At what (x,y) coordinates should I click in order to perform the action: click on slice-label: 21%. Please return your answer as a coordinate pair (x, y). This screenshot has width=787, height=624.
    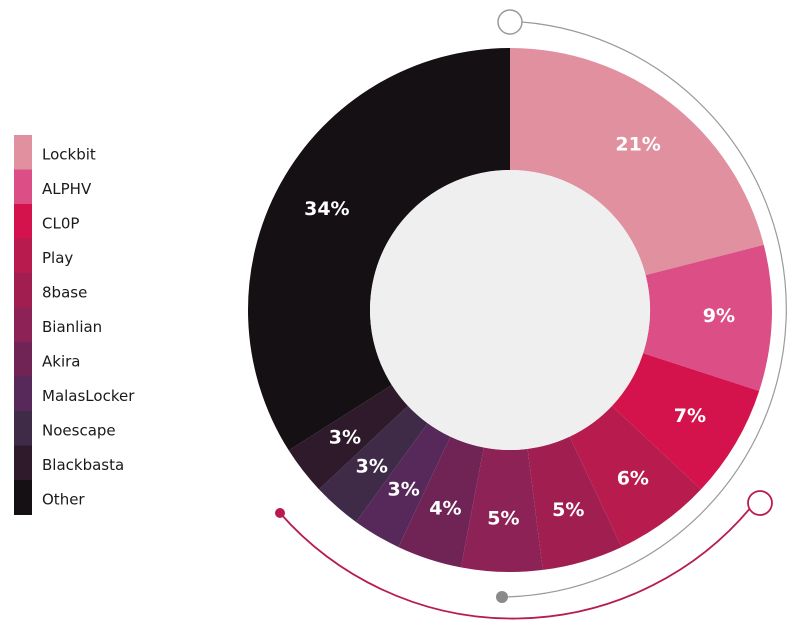
    Looking at the image, I should click on (637, 144).